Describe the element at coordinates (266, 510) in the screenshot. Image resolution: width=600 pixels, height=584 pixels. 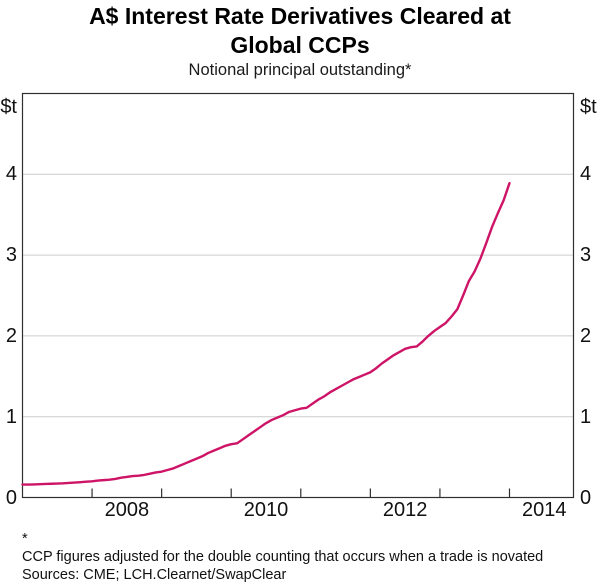
I see `x-axis-label-2010: 2010` at that location.